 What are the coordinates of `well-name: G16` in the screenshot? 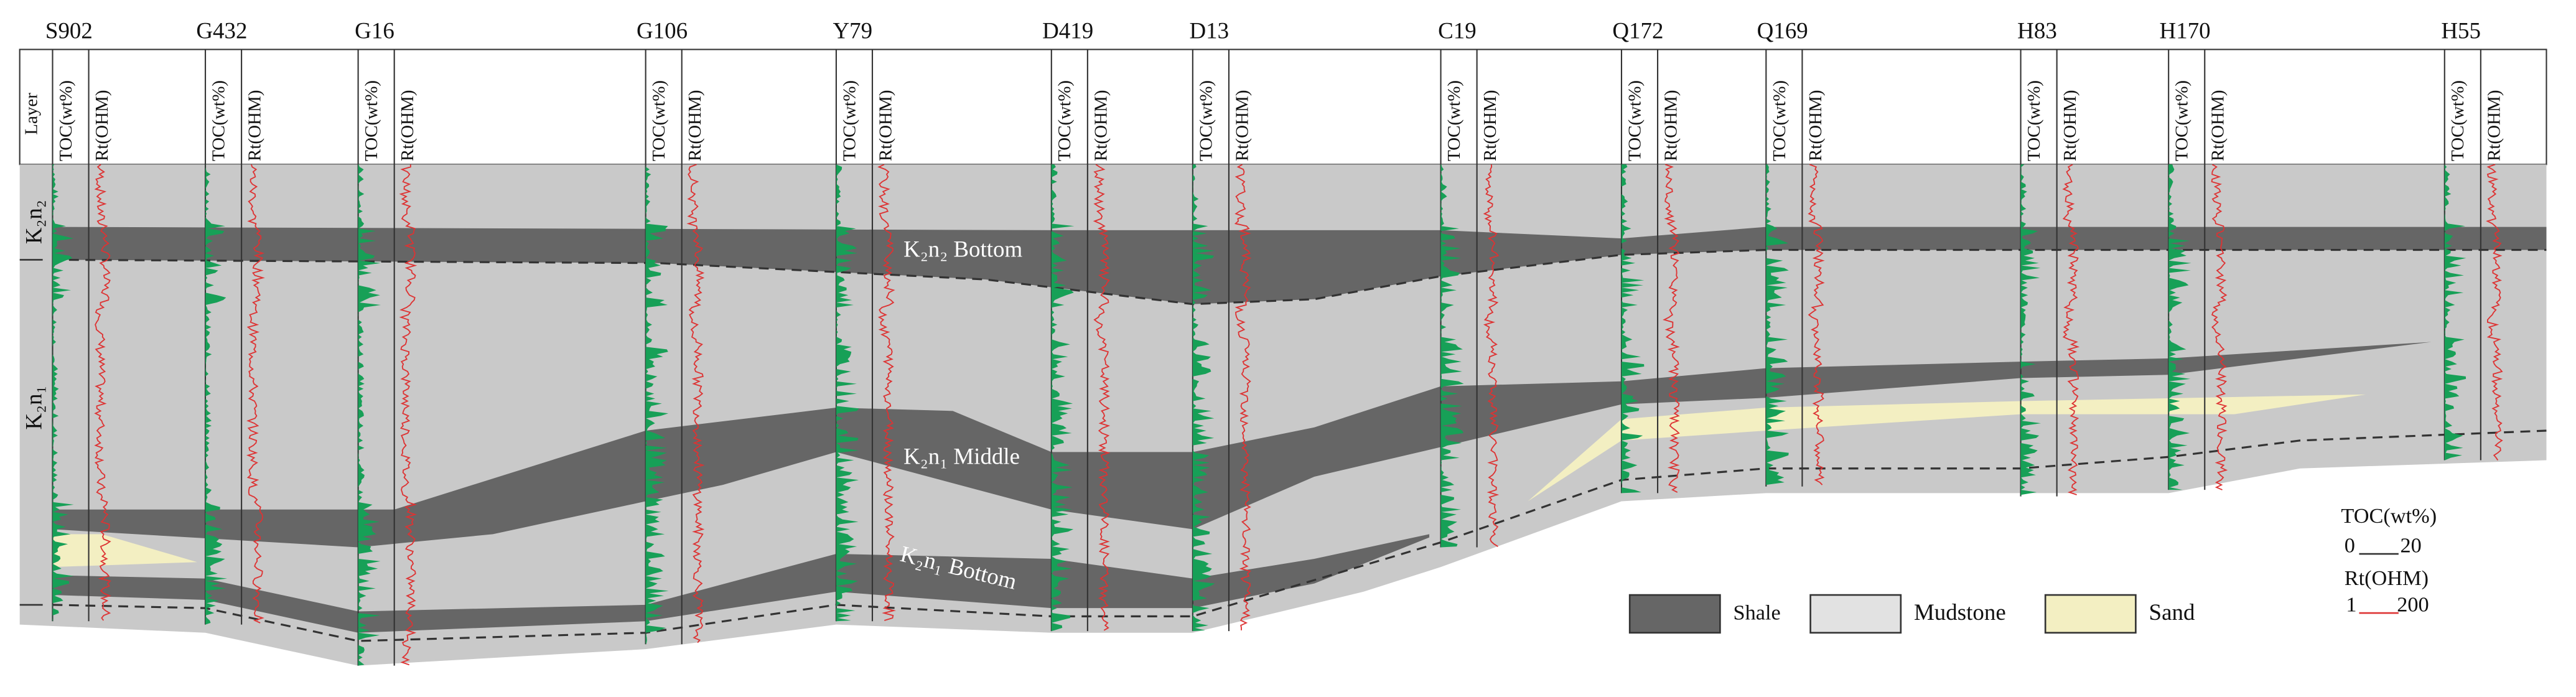 It's located at (374, 31).